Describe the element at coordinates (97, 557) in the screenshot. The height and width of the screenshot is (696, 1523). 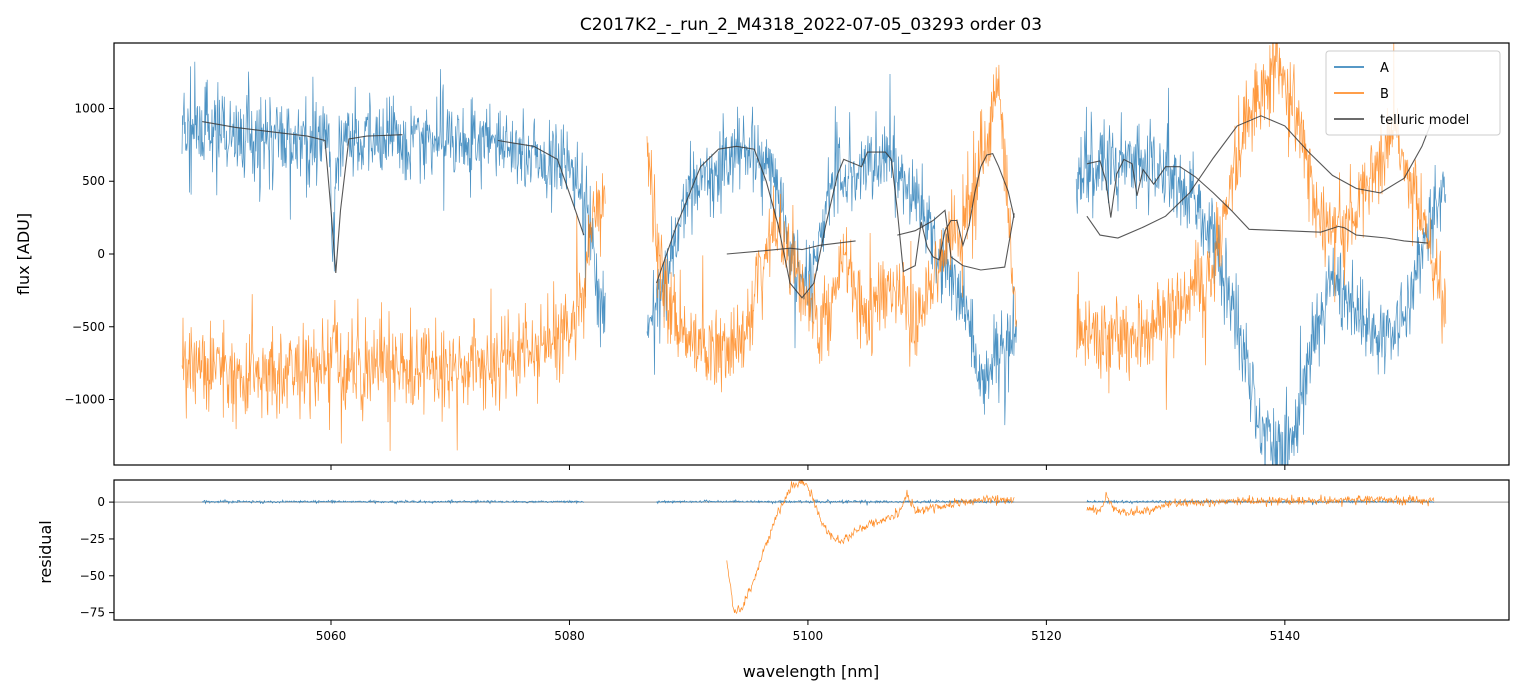
I see `bottom-y-ticks: −75 −50 −25 0` at that location.